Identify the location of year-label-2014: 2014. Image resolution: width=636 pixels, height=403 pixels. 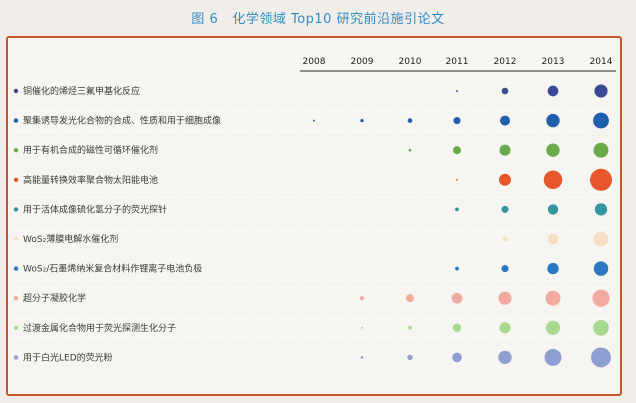
(601, 62).